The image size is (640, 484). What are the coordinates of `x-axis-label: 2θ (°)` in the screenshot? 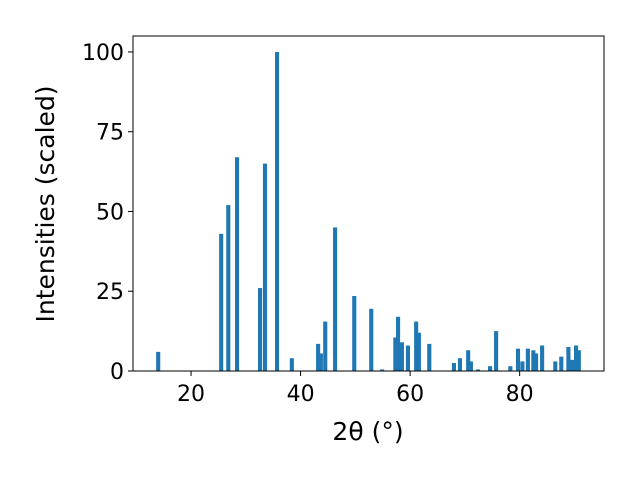 It's located at (367, 431).